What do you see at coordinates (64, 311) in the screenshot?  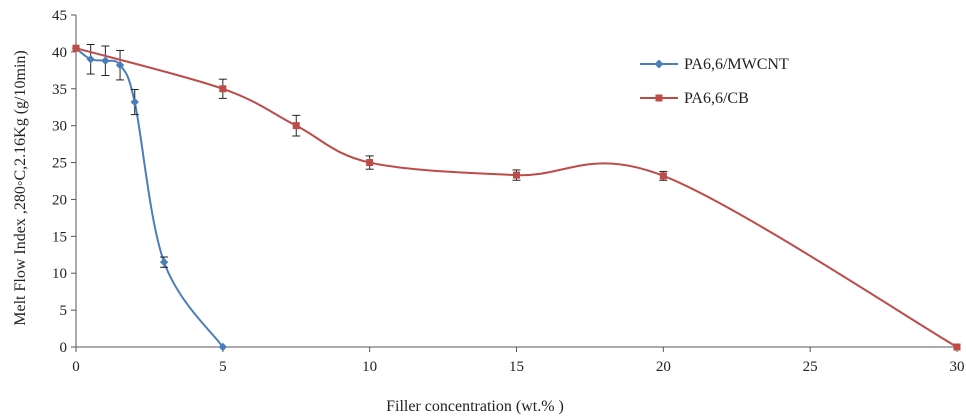 I see `y-tick-label: 5` at bounding box center [64, 311].